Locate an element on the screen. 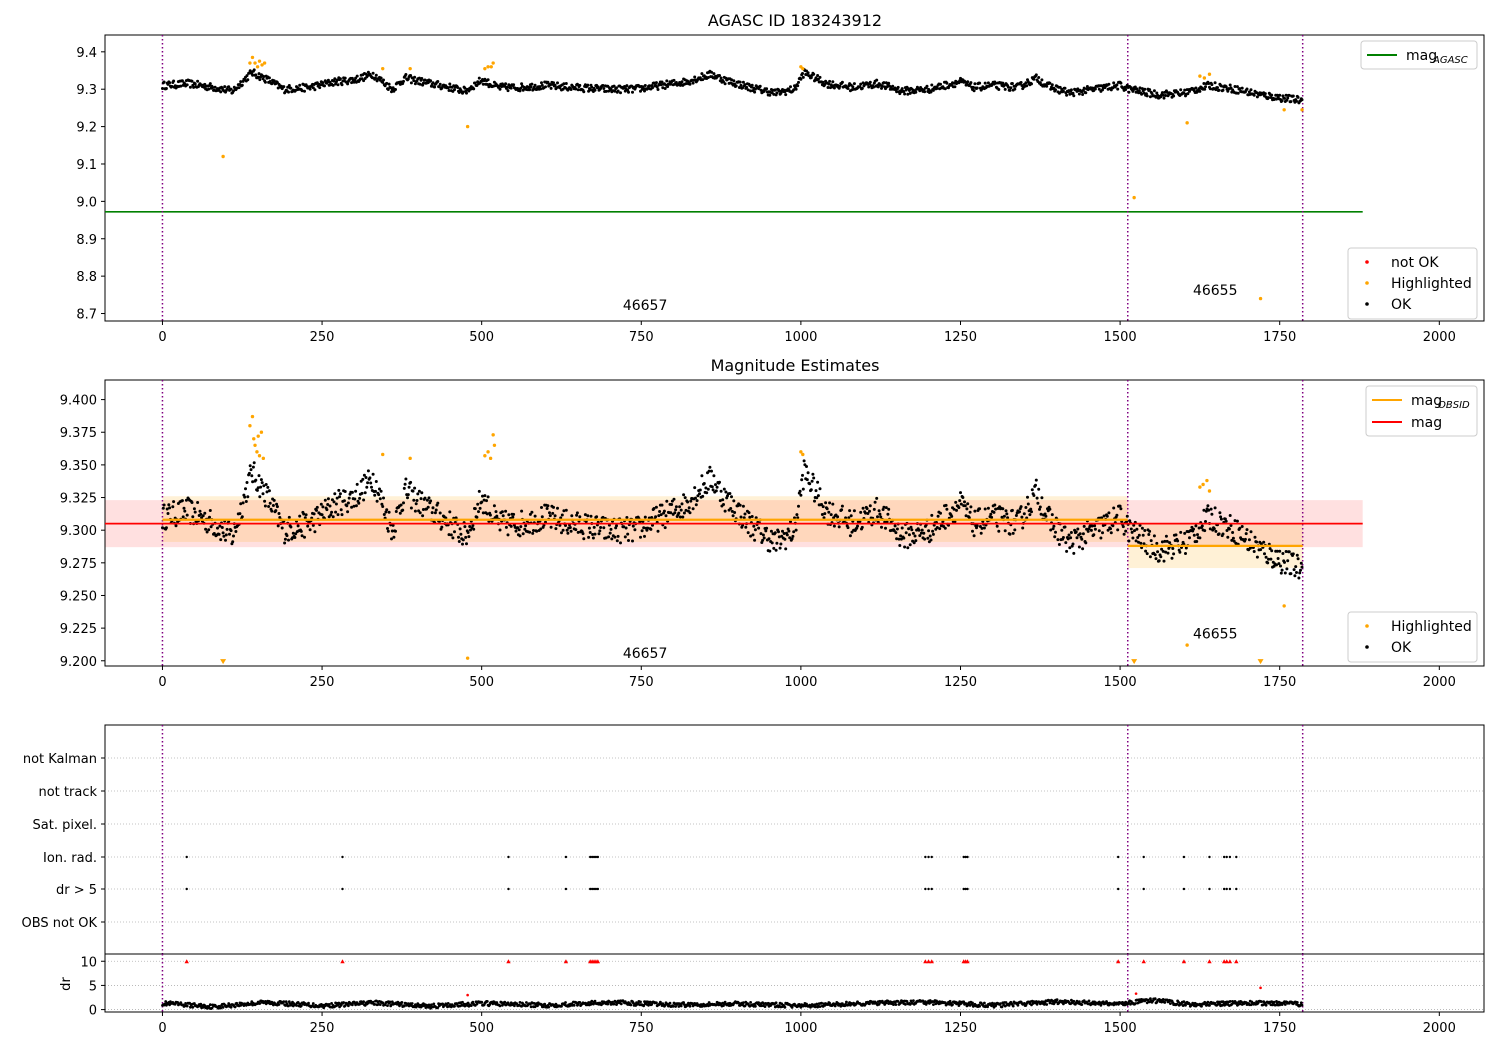 The width and height of the screenshot is (1500, 1050). estimates-legend-label: mag is located at coordinates (1426, 423).